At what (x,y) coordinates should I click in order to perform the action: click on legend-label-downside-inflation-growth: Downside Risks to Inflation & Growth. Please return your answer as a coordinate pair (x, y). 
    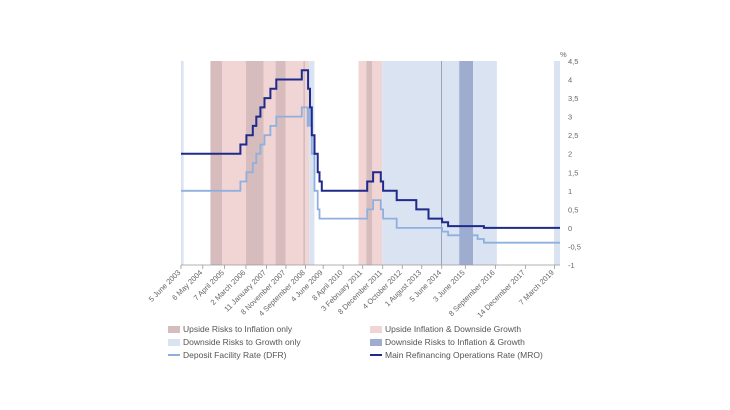
    Looking at the image, I should click on (455, 342).